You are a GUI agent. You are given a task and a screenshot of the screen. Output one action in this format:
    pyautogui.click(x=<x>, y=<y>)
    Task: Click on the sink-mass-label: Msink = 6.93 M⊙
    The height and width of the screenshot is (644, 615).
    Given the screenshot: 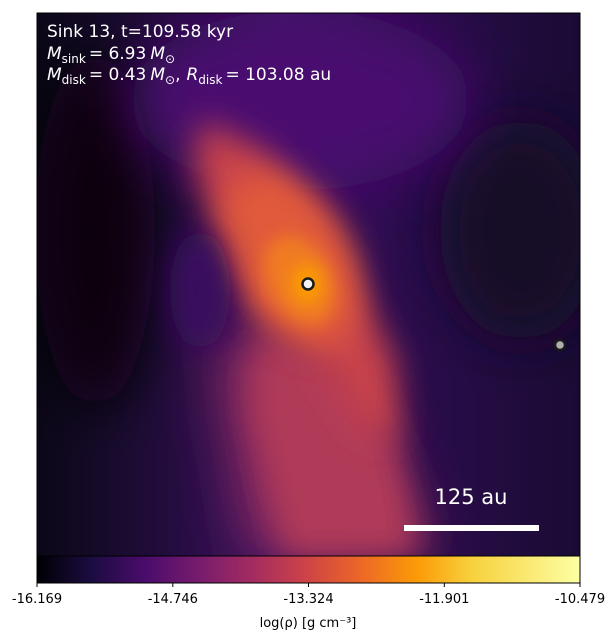 What is the action you would take?
    pyautogui.click(x=111, y=55)
    